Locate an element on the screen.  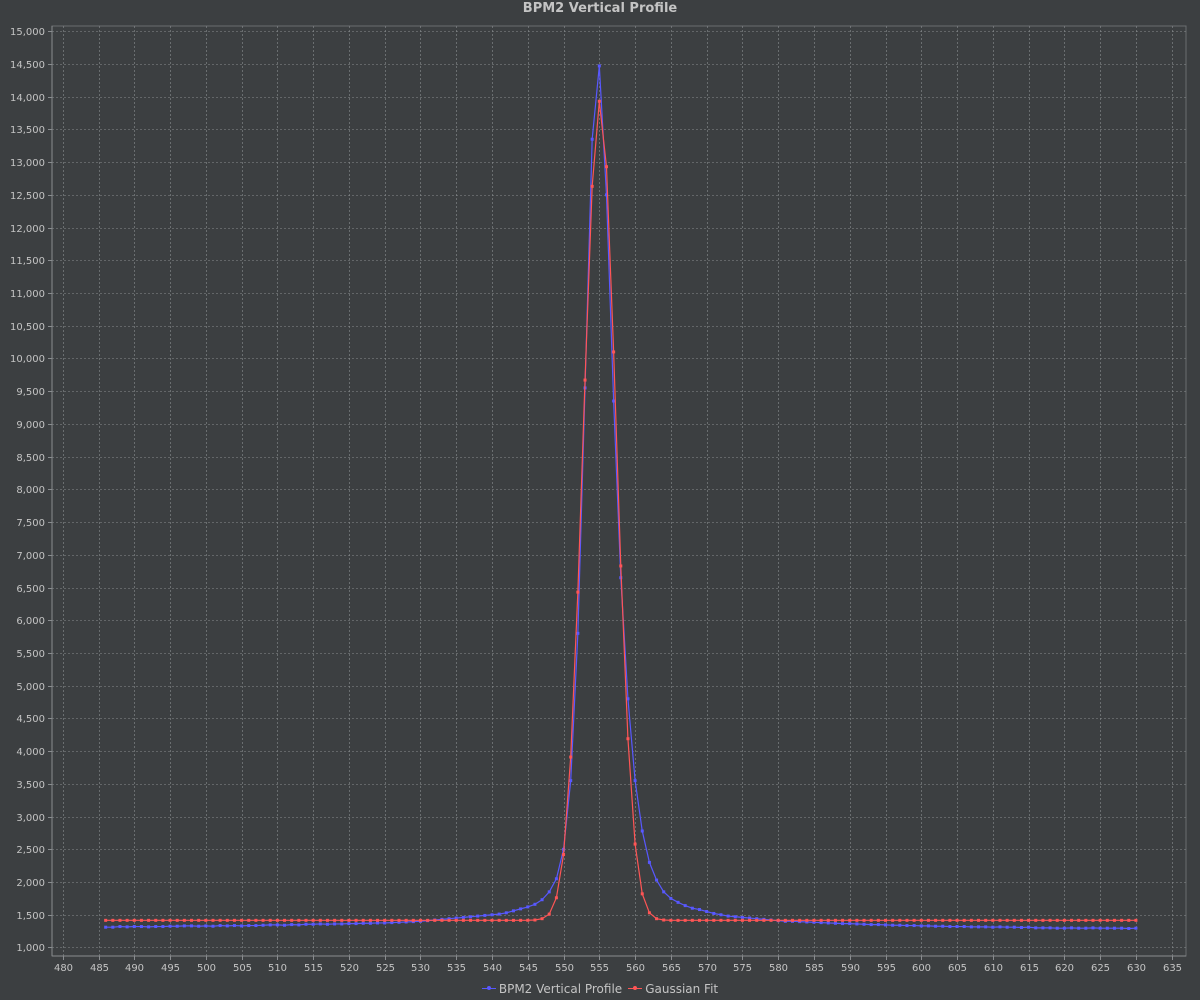
x-tick-label: 550 is located at coordinates (564, 968).